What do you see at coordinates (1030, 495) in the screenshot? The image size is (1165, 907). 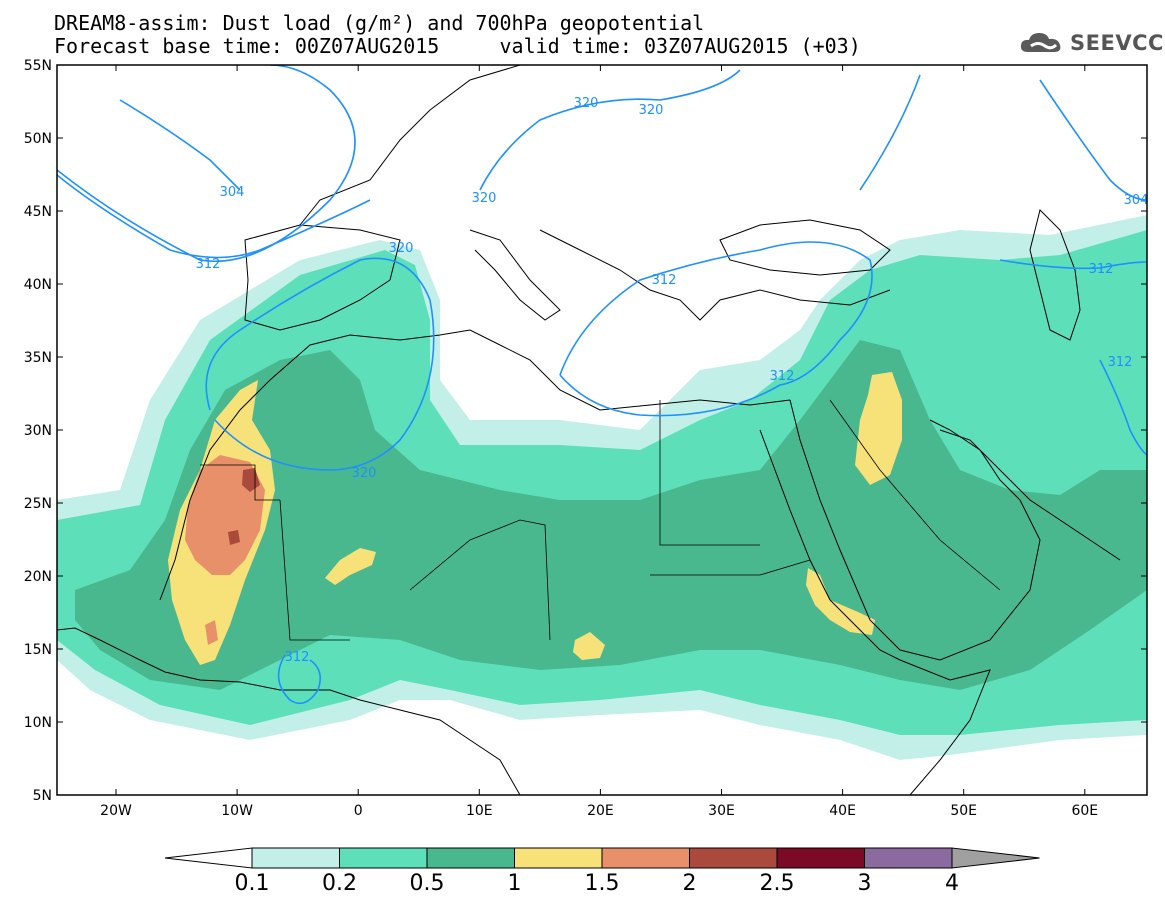 I see `coast-persian-gulf` at bounding box center [1030, 495].